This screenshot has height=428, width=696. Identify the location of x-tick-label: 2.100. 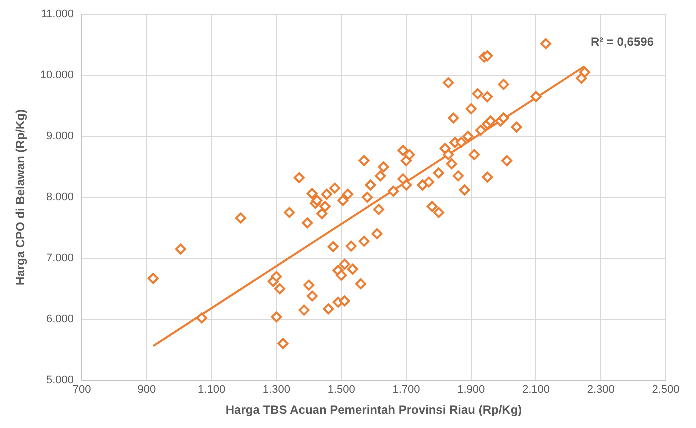
(536, 390).